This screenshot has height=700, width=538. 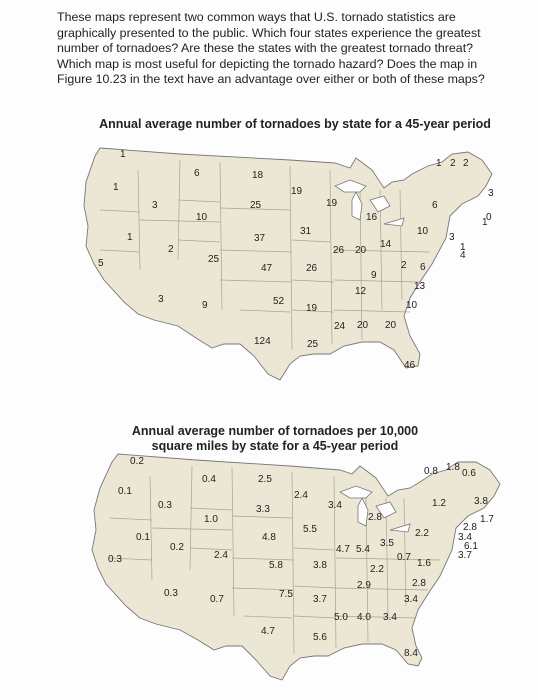 What do you see at coordinates (209, 479) in the screenshot?
I see `map2-label: 0.4` at bounding box center [209, 479].